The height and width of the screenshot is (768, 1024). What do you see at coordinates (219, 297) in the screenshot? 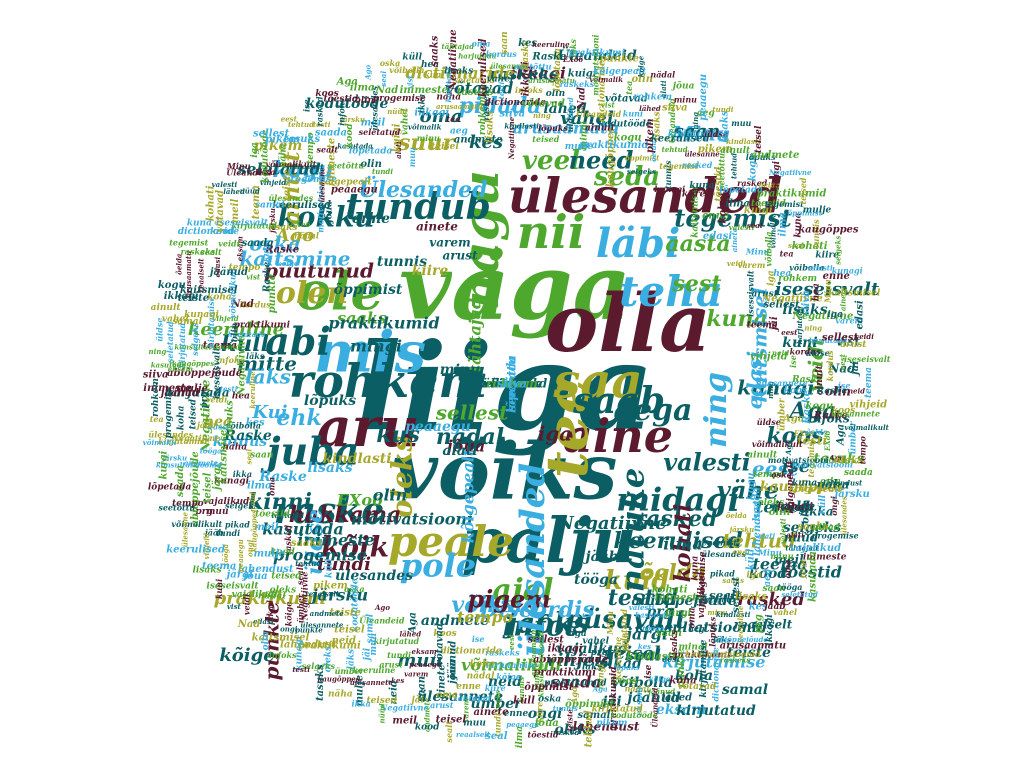
I see `cloud-word: koha` at bounding box center [219, 297].